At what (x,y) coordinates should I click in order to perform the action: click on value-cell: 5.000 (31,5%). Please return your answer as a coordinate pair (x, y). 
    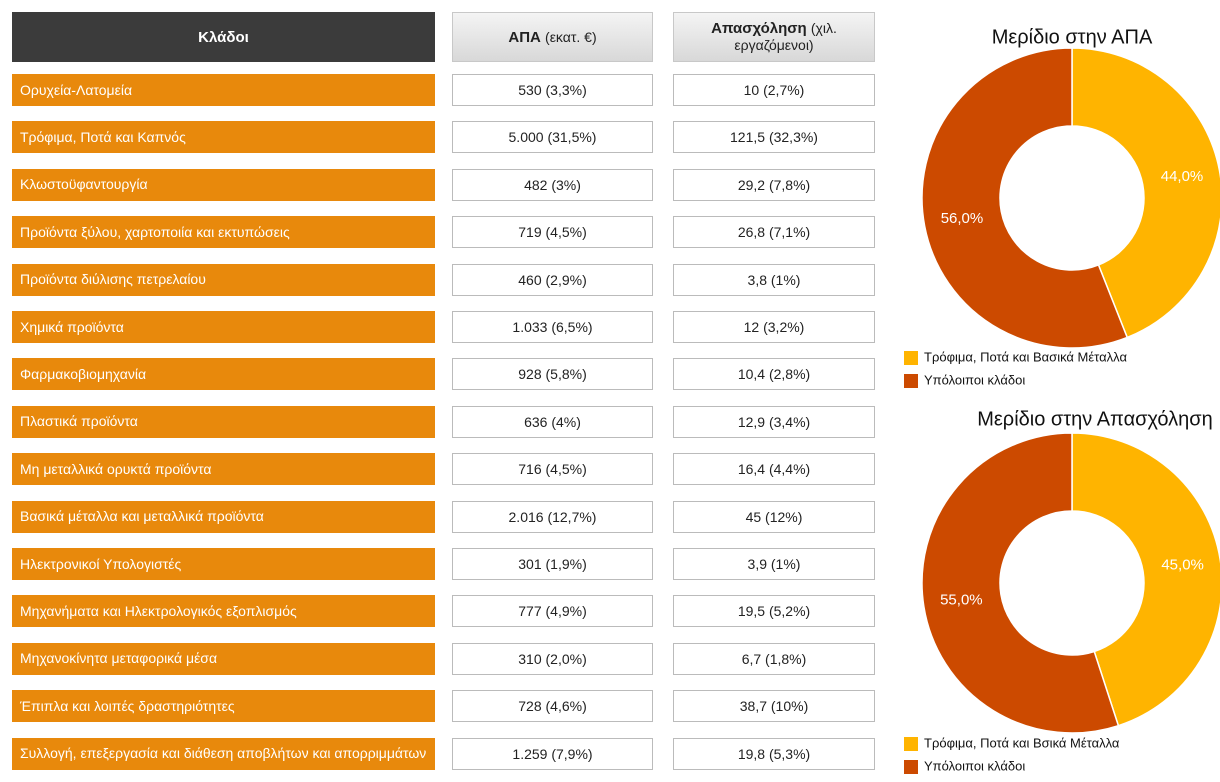
    Looking at the image, I should click on (552, 137).